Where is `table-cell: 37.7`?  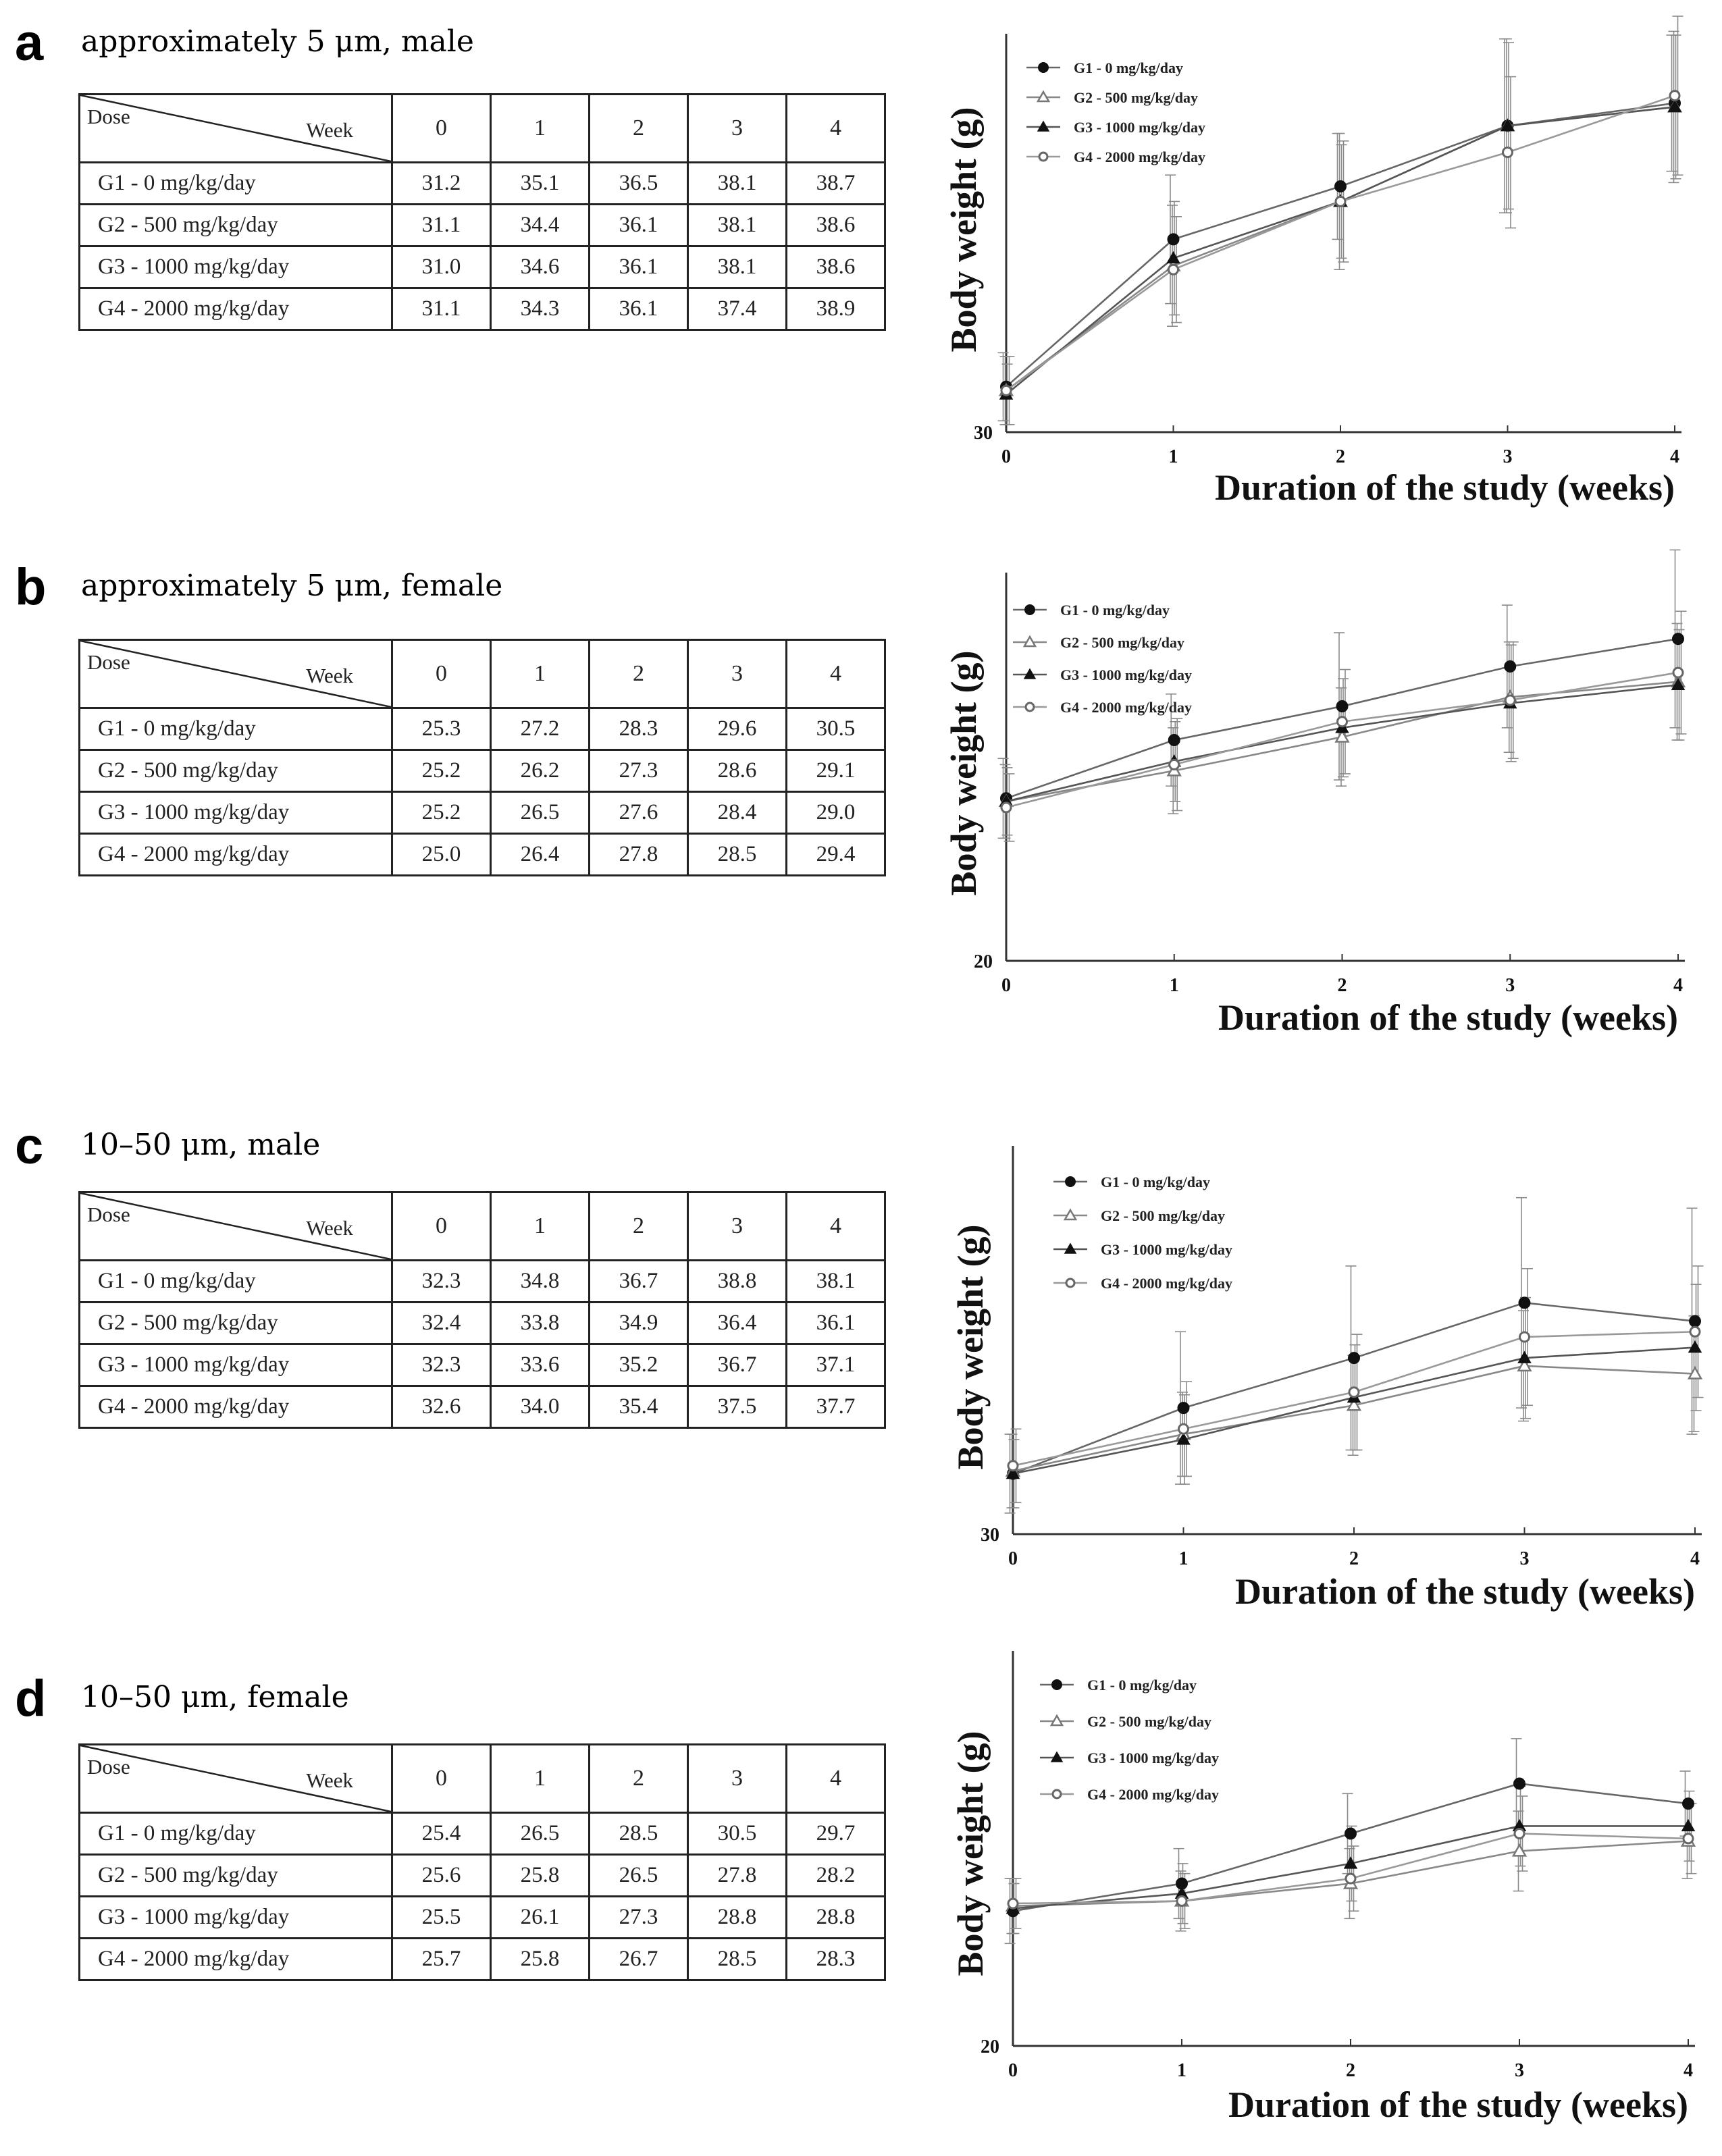 table-cell: 37.7 is located at coordinates (835, 1407).